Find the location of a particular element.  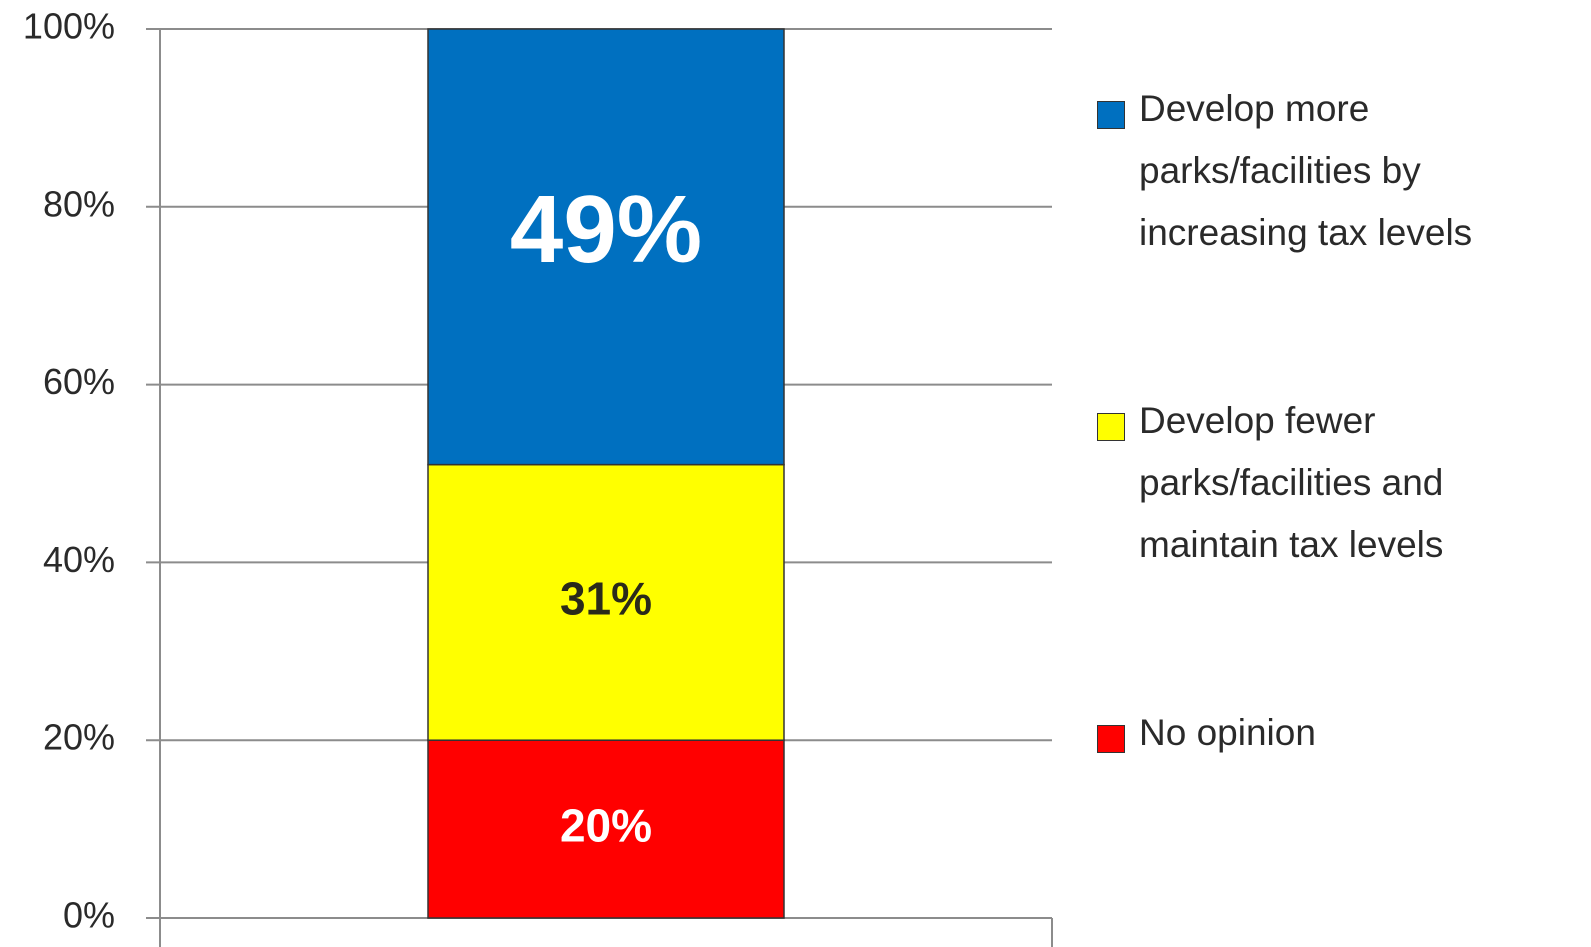

legend-label: No opinion is located at coordinates (1227, 732).